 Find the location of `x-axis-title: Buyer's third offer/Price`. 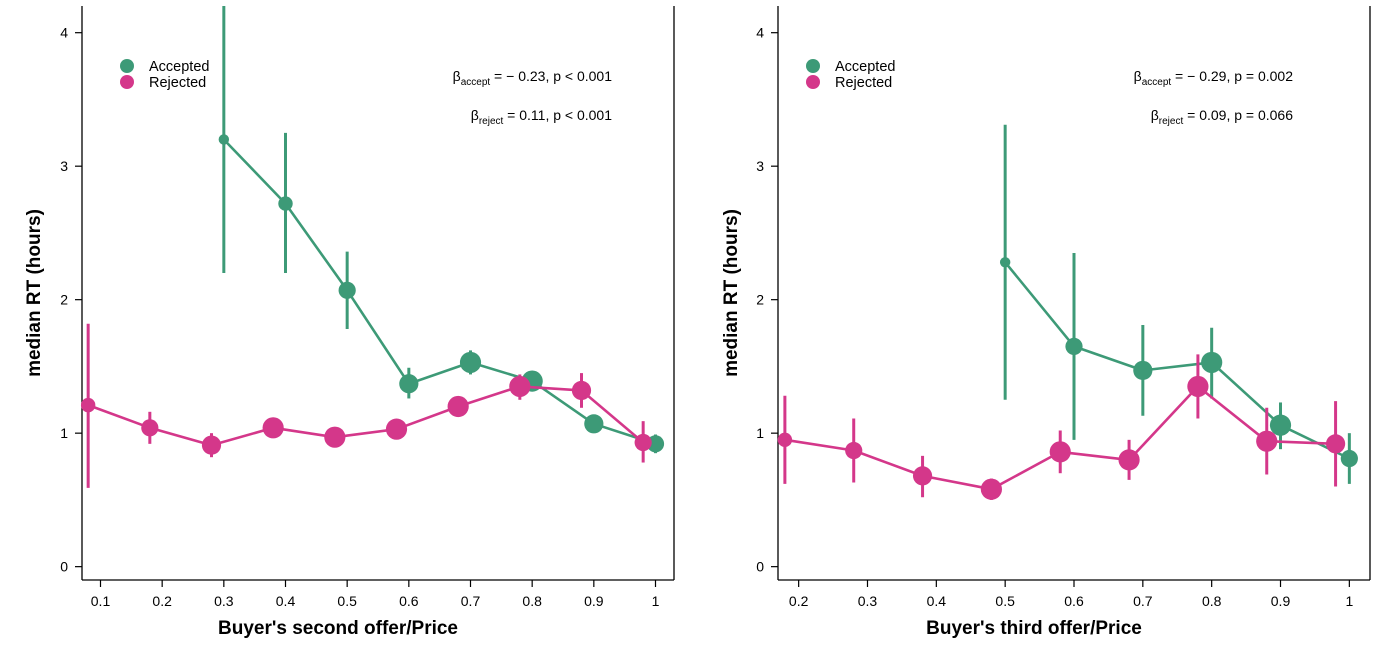

x-axis-title: Buyer's third offer/Price is located at coordinates (1034, 628).